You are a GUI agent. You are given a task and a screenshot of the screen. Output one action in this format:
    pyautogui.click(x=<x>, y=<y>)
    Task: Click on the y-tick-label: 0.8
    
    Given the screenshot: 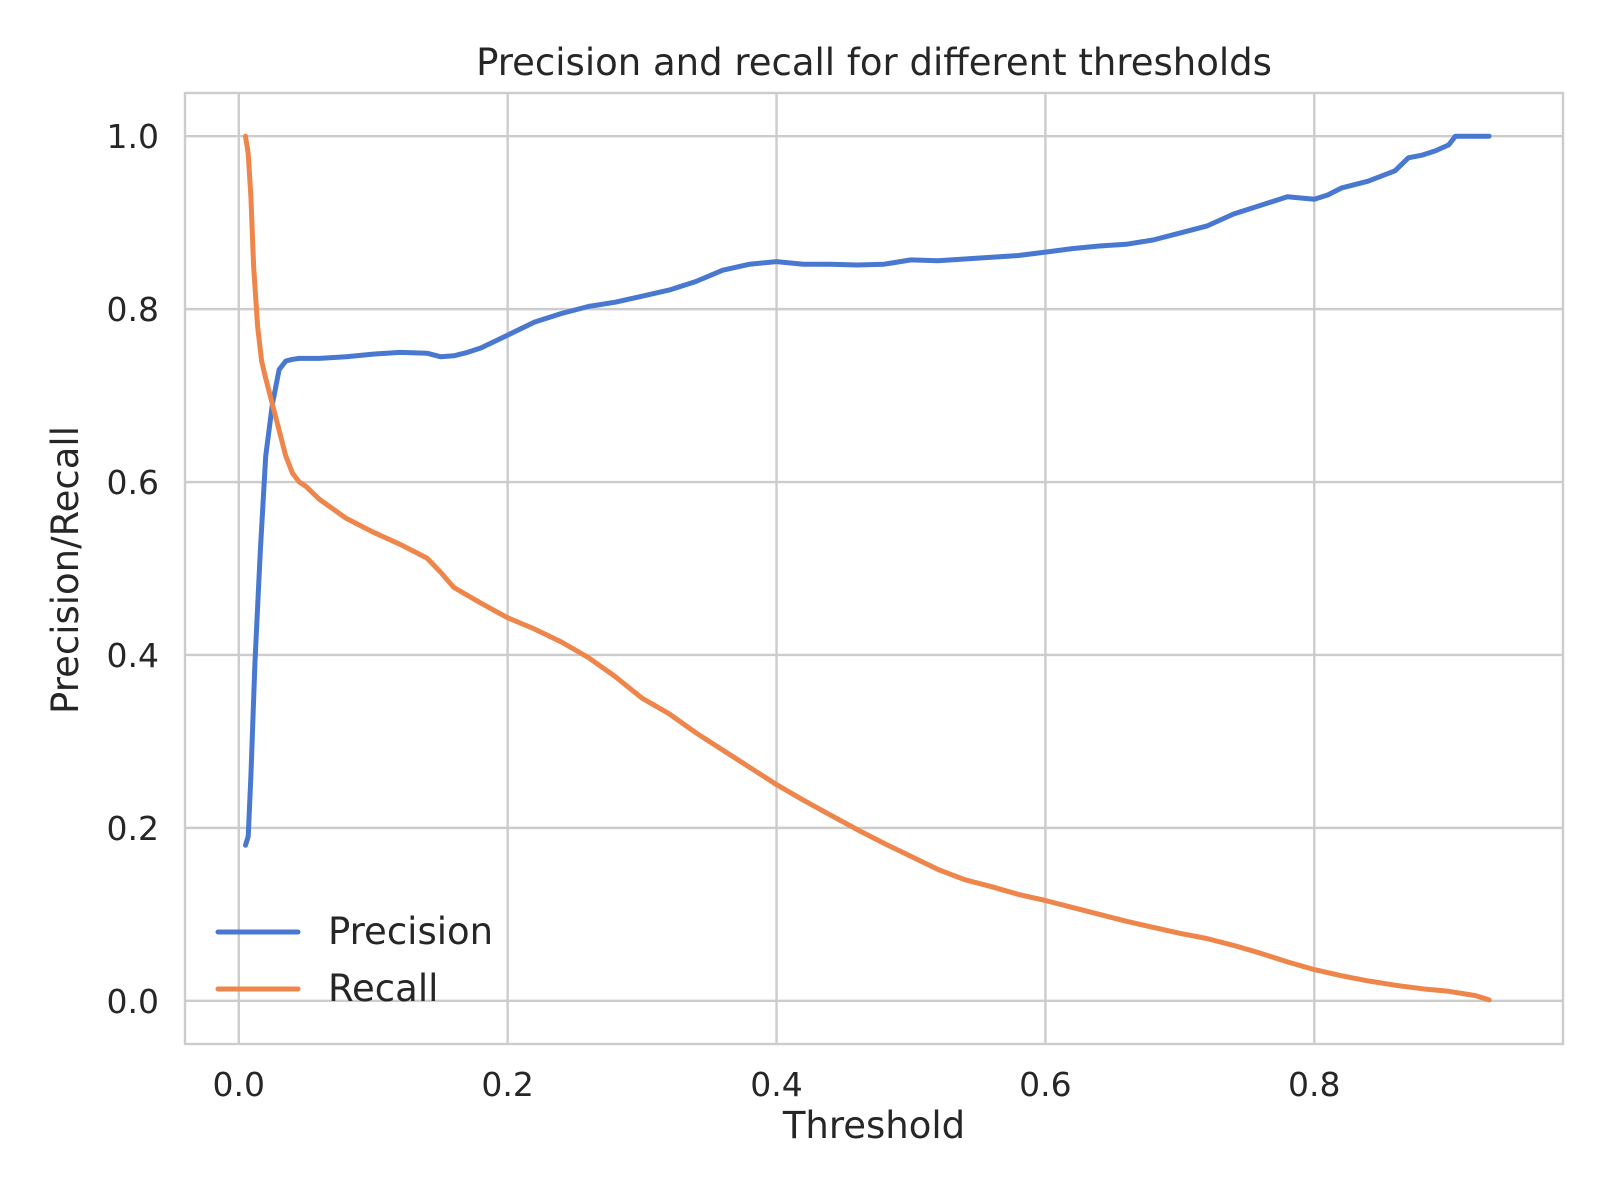 What is the action you would take?
    pyautogui.click(x=133, y=309)
    